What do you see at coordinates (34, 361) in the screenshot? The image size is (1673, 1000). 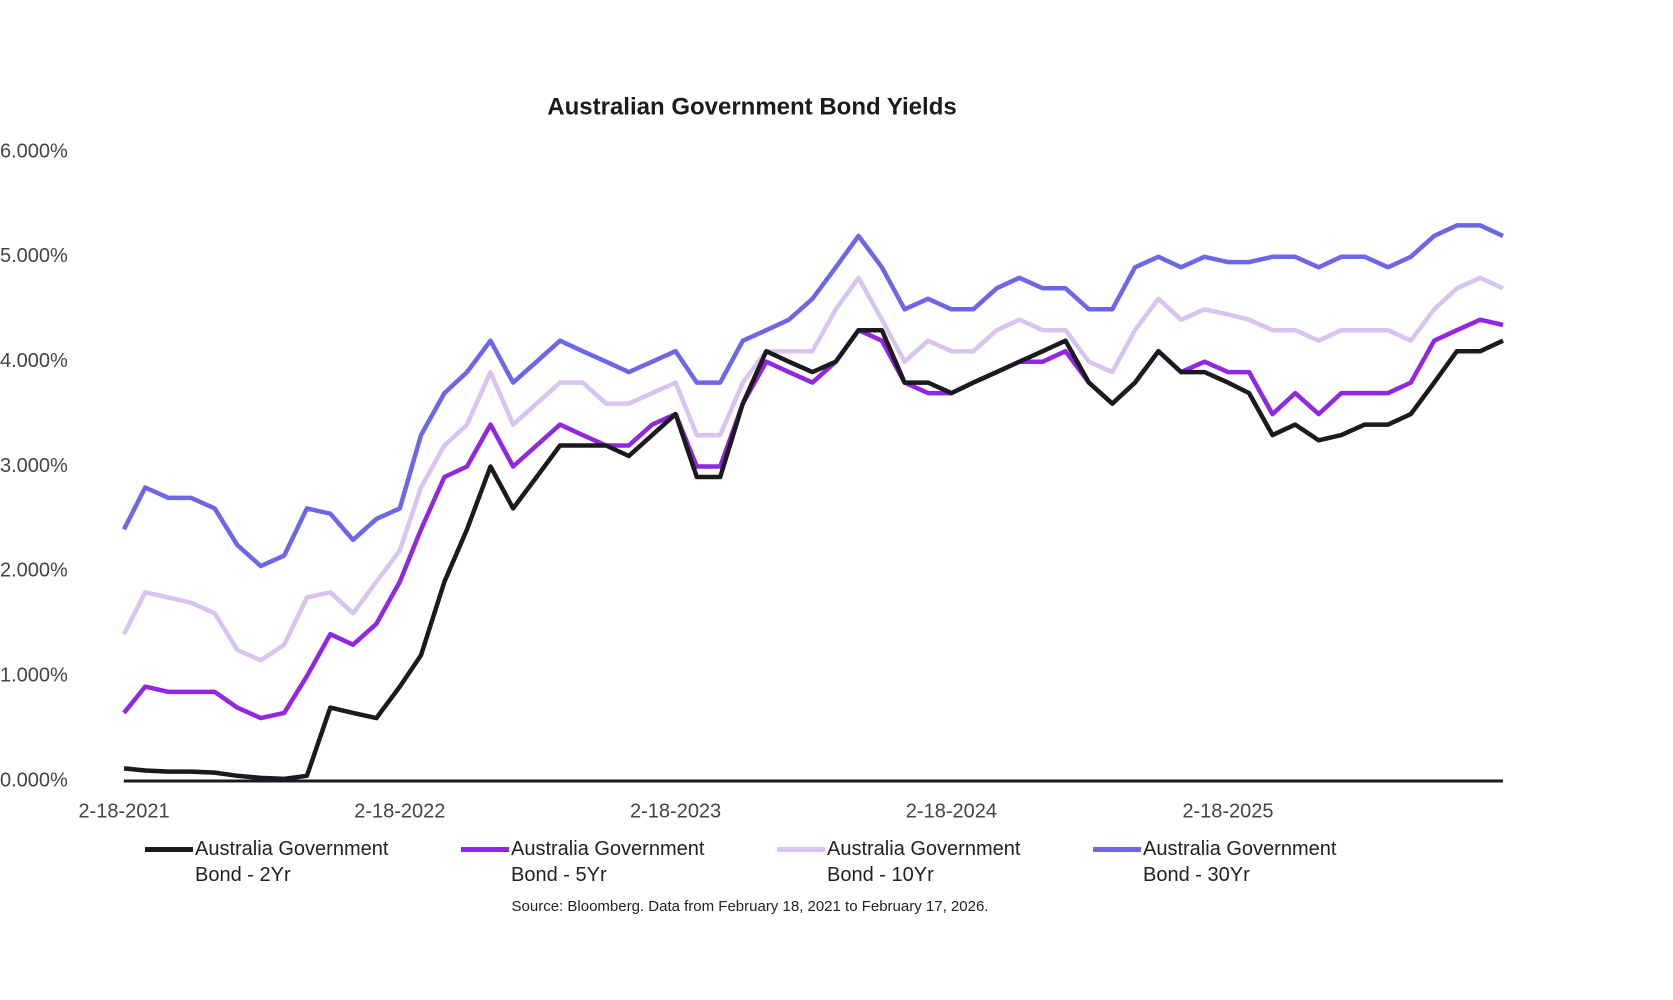 I see `y-tick-label: 4.000%` at bounding box center [34, 361].